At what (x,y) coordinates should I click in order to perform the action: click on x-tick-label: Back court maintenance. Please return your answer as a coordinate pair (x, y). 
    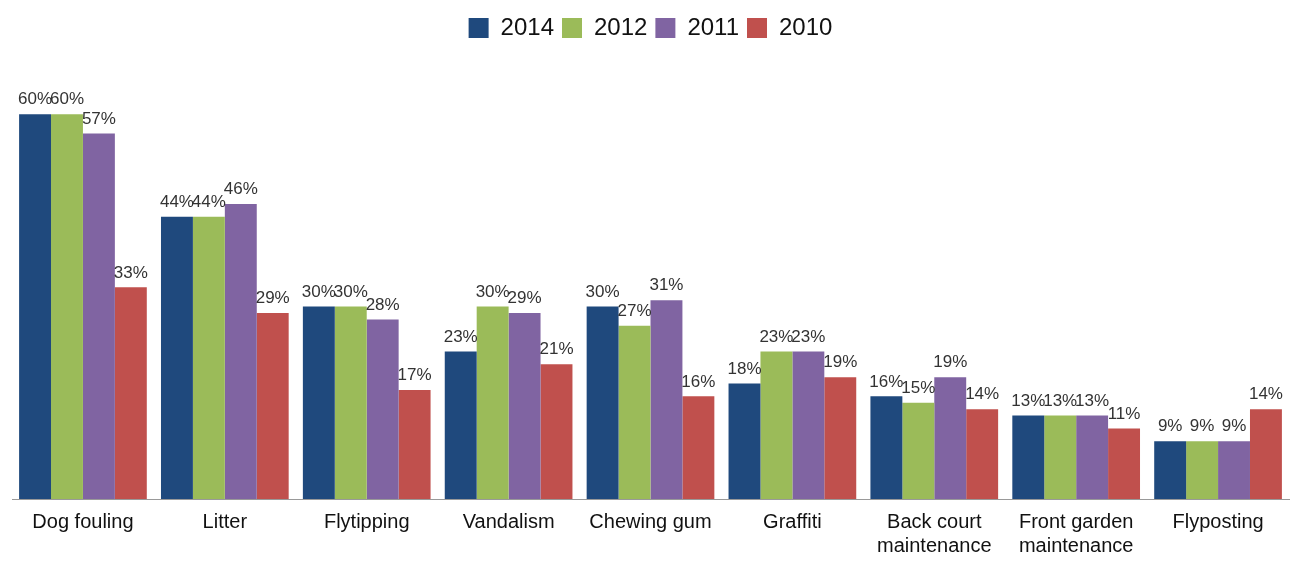
    Looking at the image, I should click on (934, 532).